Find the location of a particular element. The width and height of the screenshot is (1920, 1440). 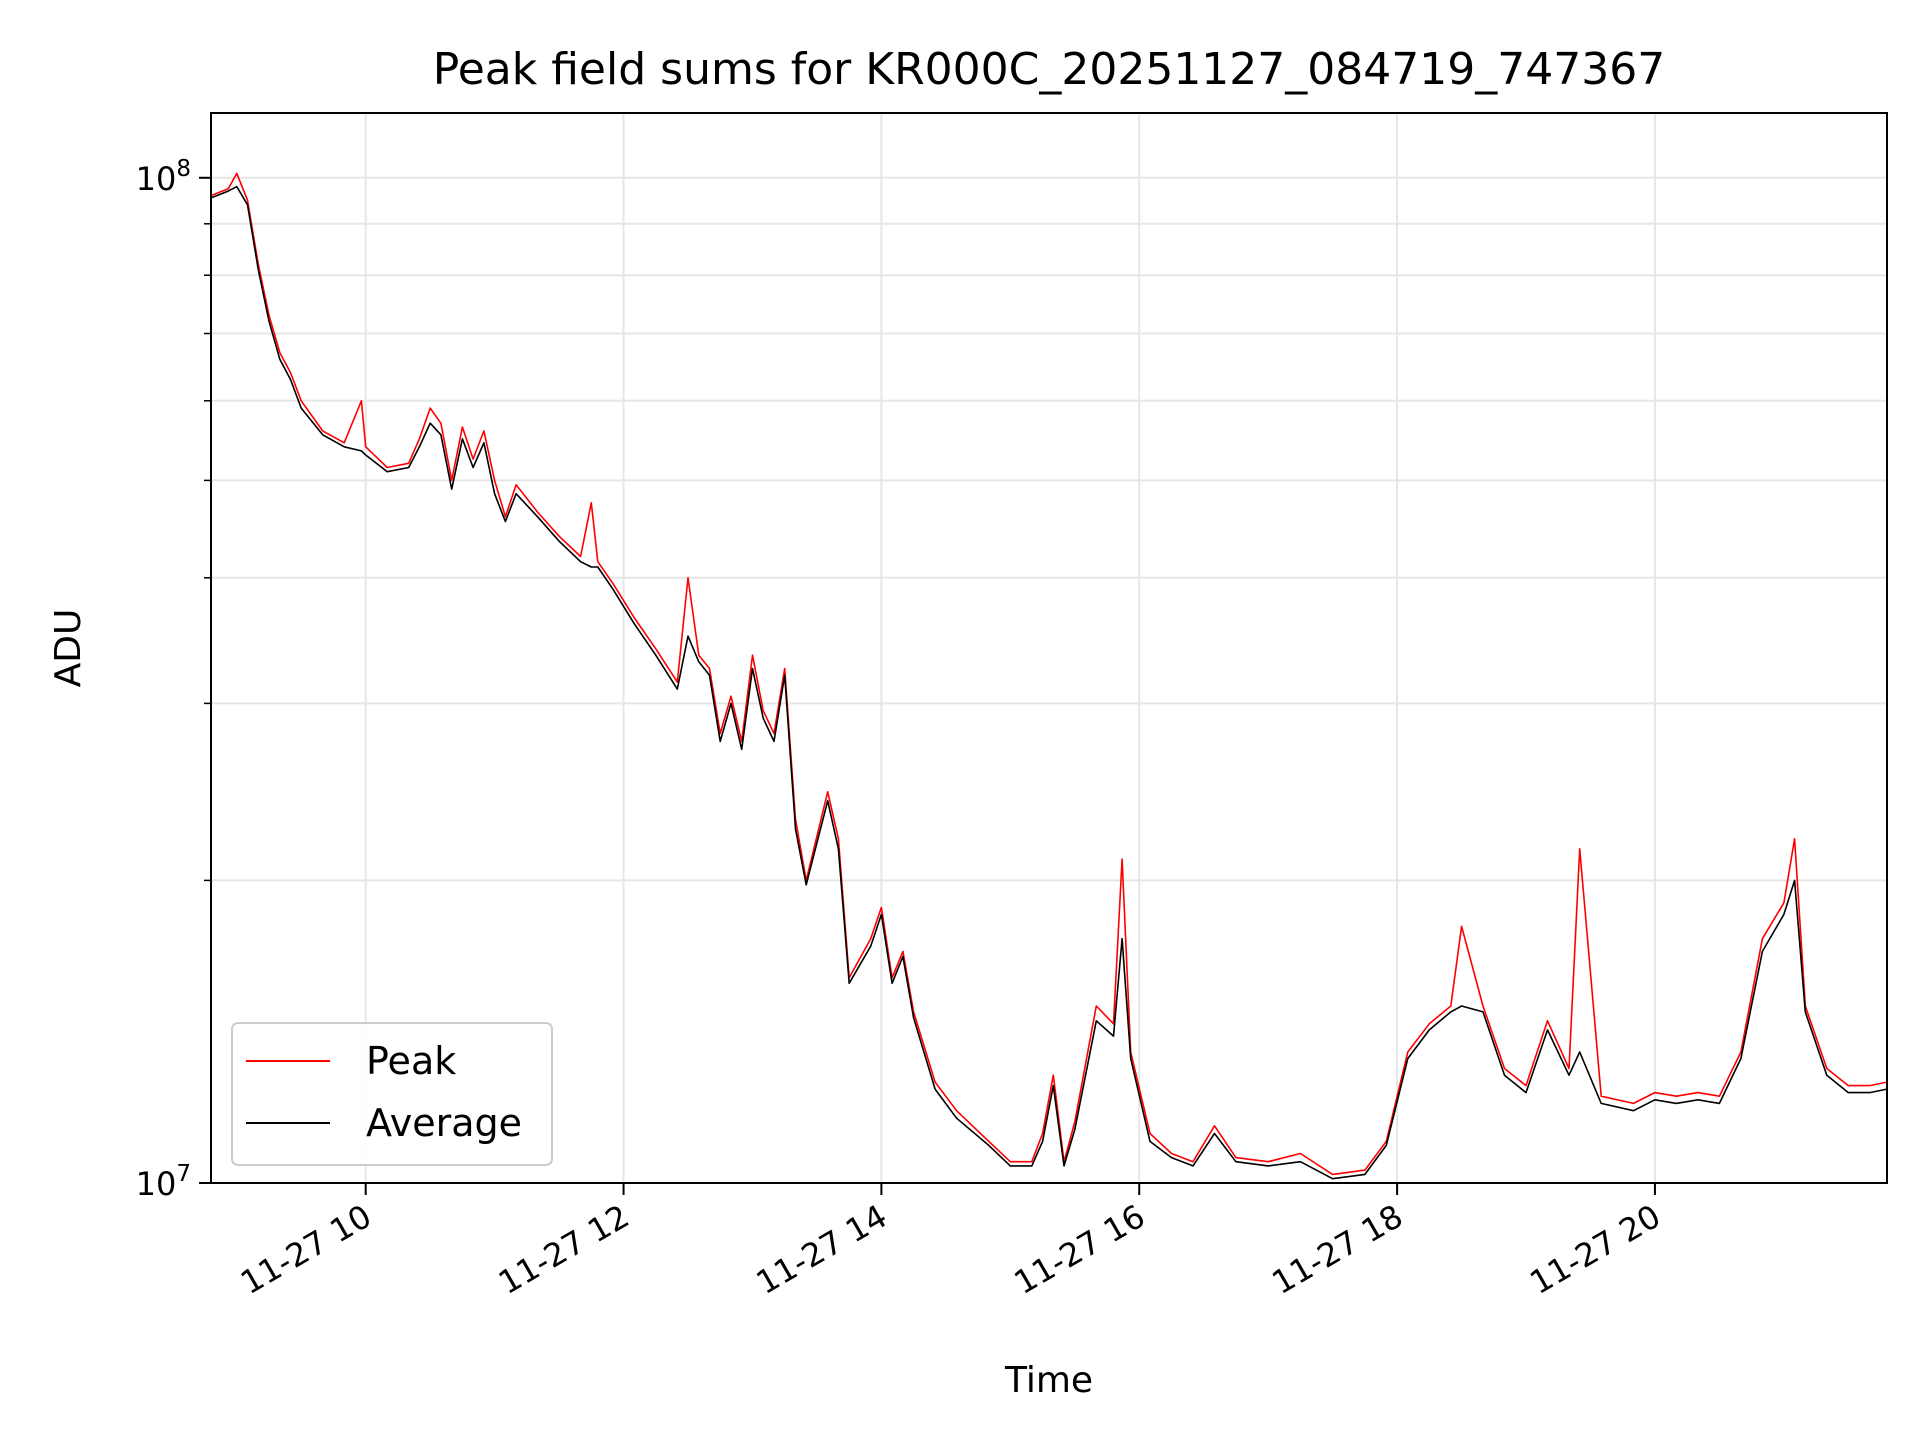

y-tick-label: 10⁸ is located at coordinates (163, 177).